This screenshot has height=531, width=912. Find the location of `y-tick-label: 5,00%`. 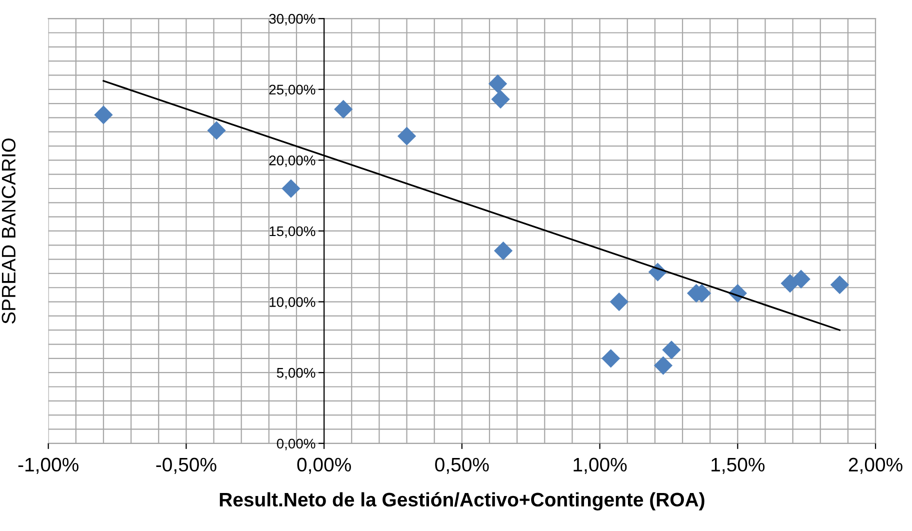

y-tick-label: 5,00% is located at coordinates (296, 374).